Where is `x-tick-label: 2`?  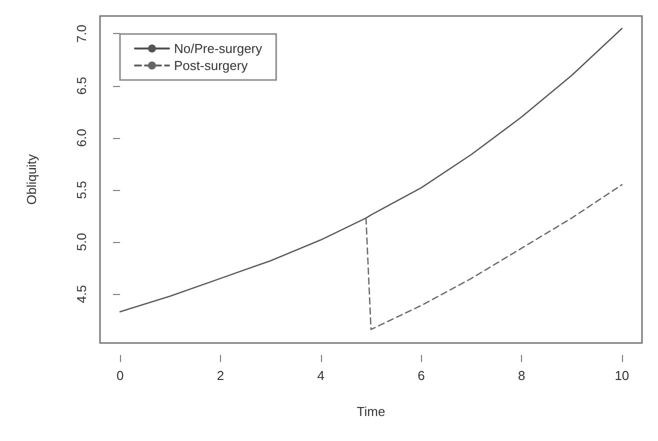
x-tick-label: 2 is located at coordinates (220, 375).